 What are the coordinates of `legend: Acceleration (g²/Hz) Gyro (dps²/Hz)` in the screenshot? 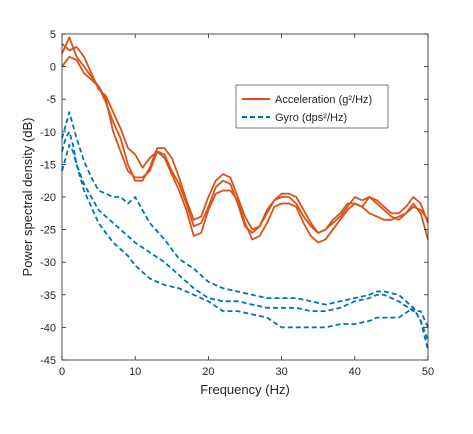 It's located at (312, 106).